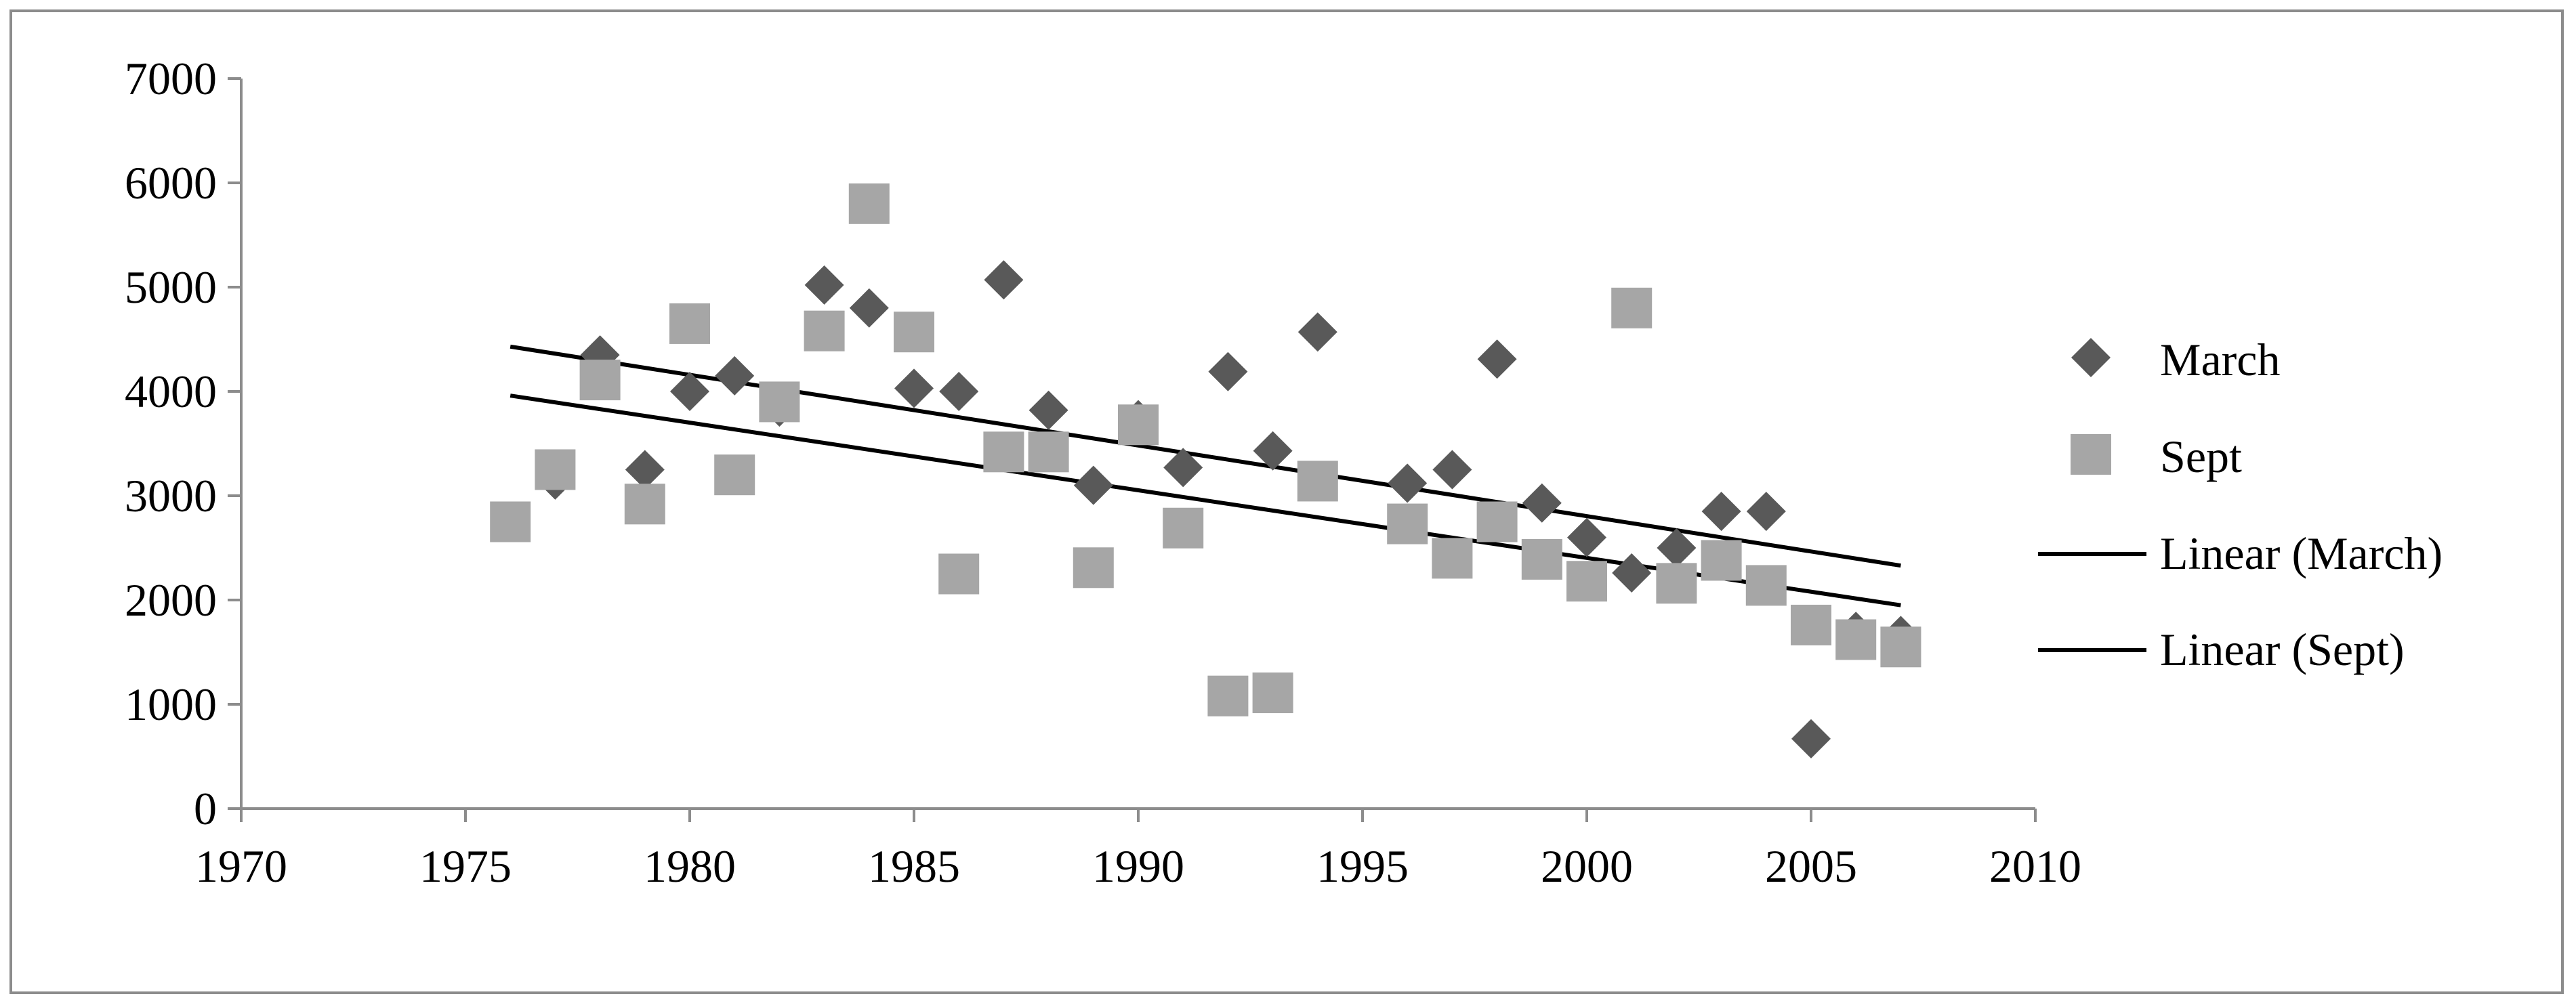 The width and height of the screenshot is (2576, 1005). What do you see at coordinates (171, 495) in the screenshot?
I see `y-tick-label: 3000` at bounding box center [171, 495].